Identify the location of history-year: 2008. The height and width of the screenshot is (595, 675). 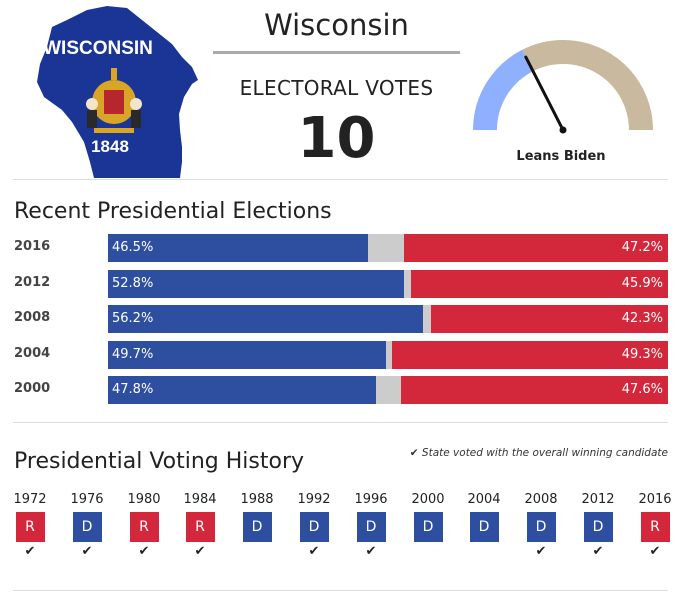
(541, 499).